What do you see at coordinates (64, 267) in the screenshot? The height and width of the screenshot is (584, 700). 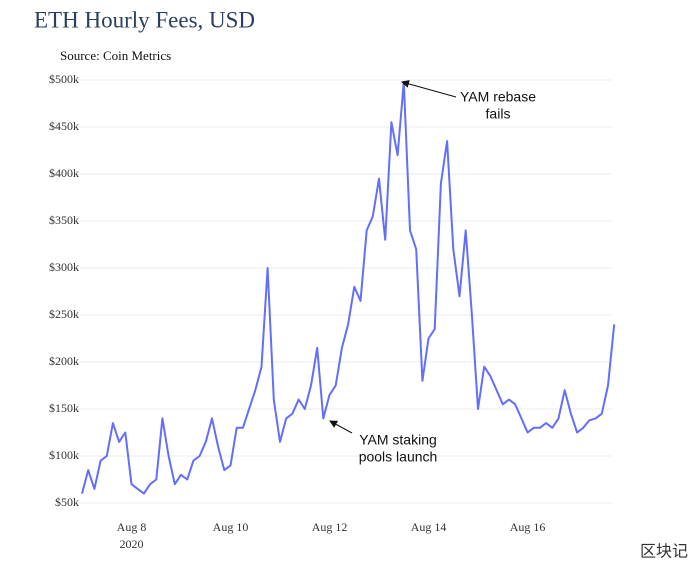 I see `y-tick-label: $300k` at bounding box center [64, 267].